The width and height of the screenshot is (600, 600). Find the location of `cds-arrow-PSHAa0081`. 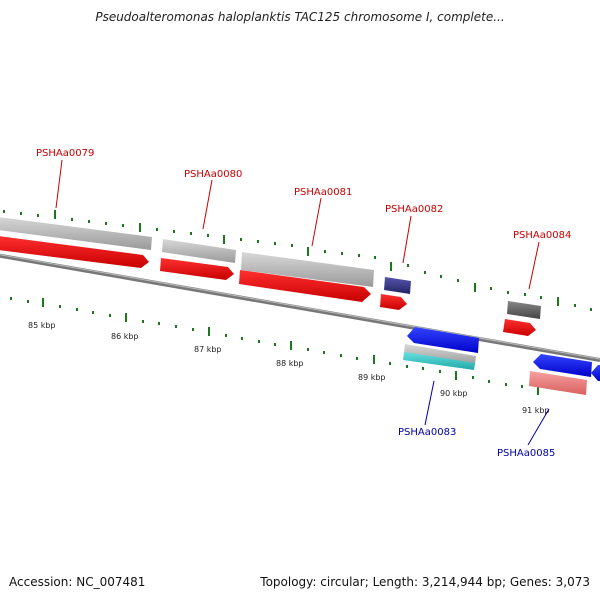

cds-arrow-PSHAa0081 is located at coordinates (305, 286).